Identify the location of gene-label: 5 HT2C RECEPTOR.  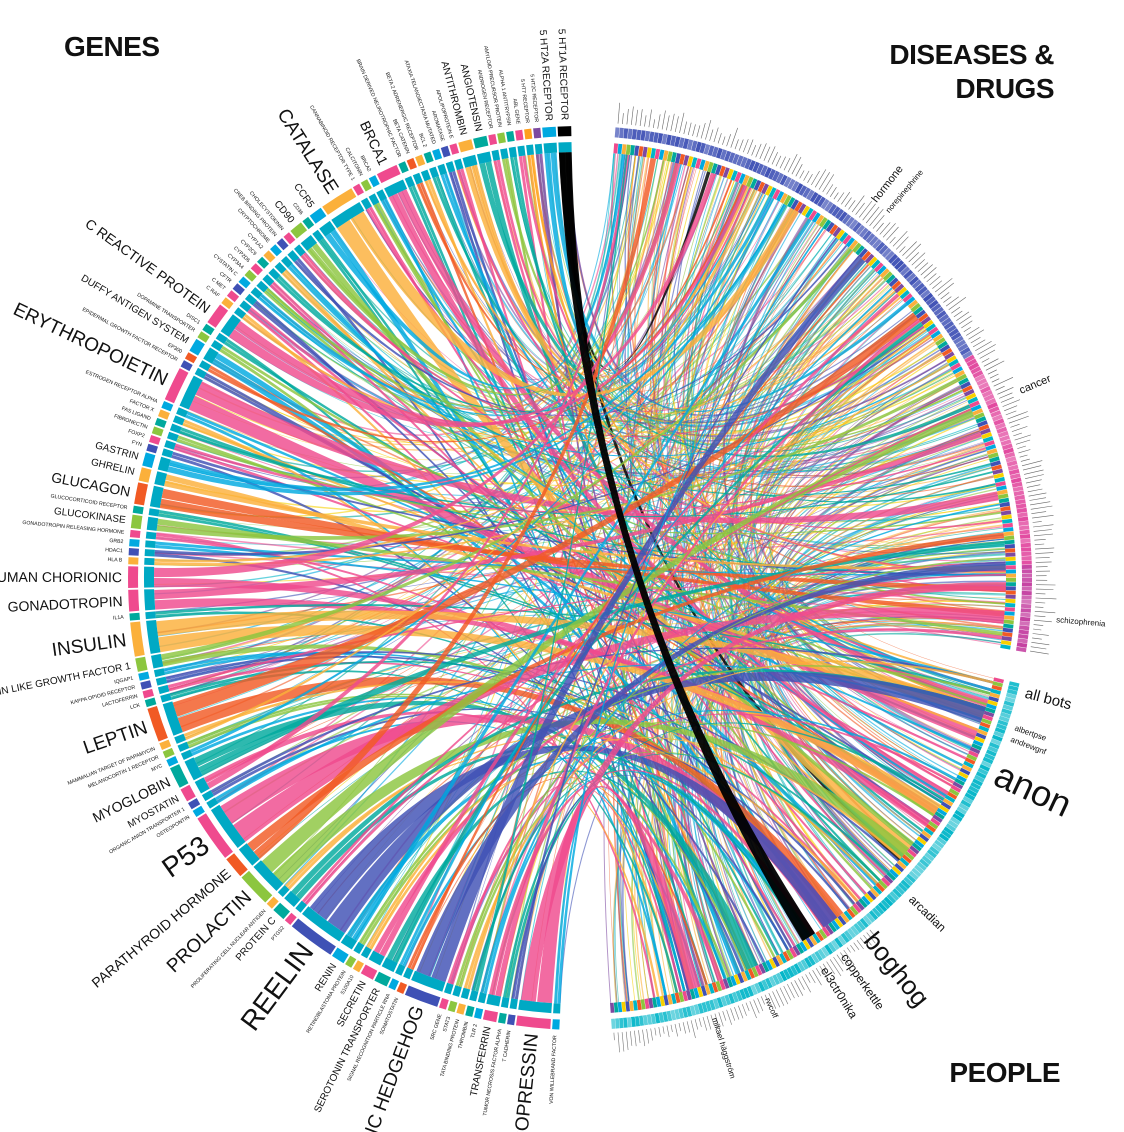
(534, 98).